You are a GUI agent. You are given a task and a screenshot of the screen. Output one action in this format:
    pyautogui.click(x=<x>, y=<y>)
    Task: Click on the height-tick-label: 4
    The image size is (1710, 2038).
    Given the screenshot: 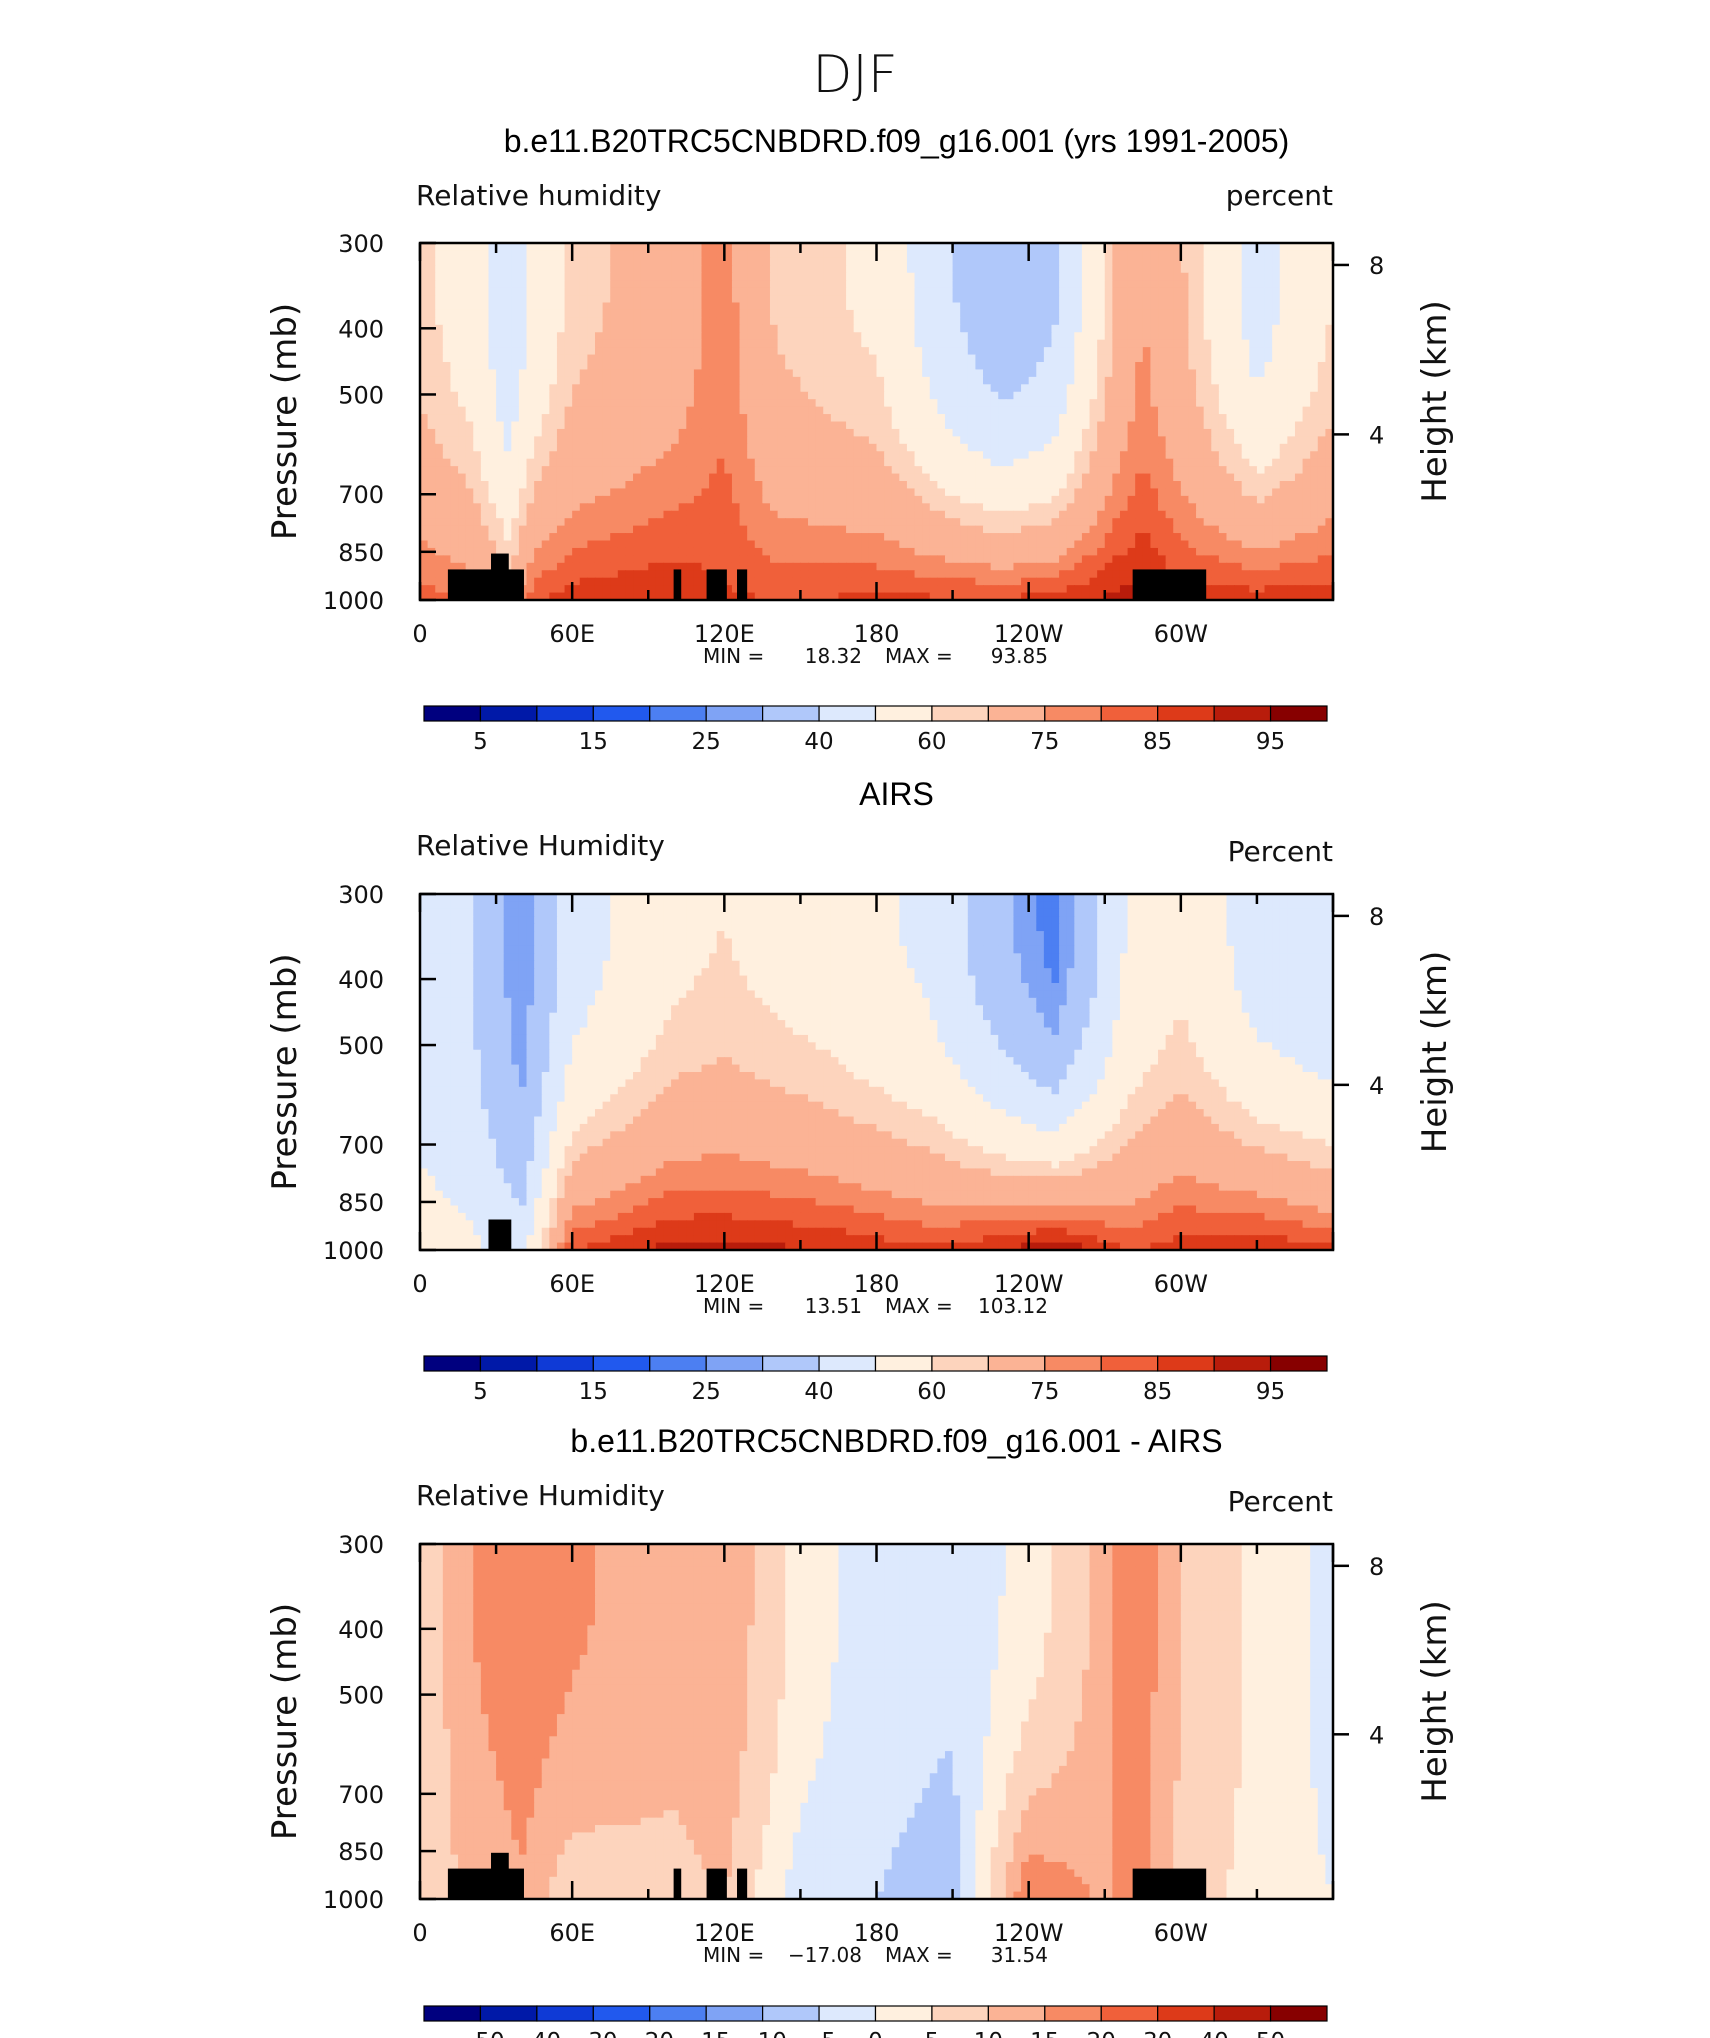 What is the action you would take?
    pyautogui.click(x=1376, y=1086)
    